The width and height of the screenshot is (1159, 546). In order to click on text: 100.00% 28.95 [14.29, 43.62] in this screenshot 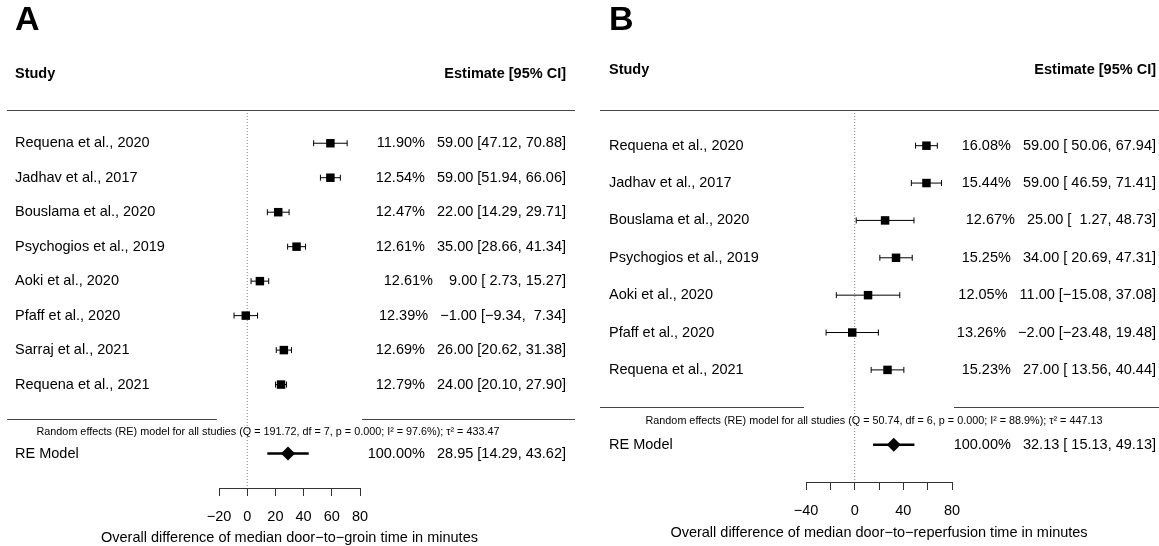, I will do `click(466, 452)`.